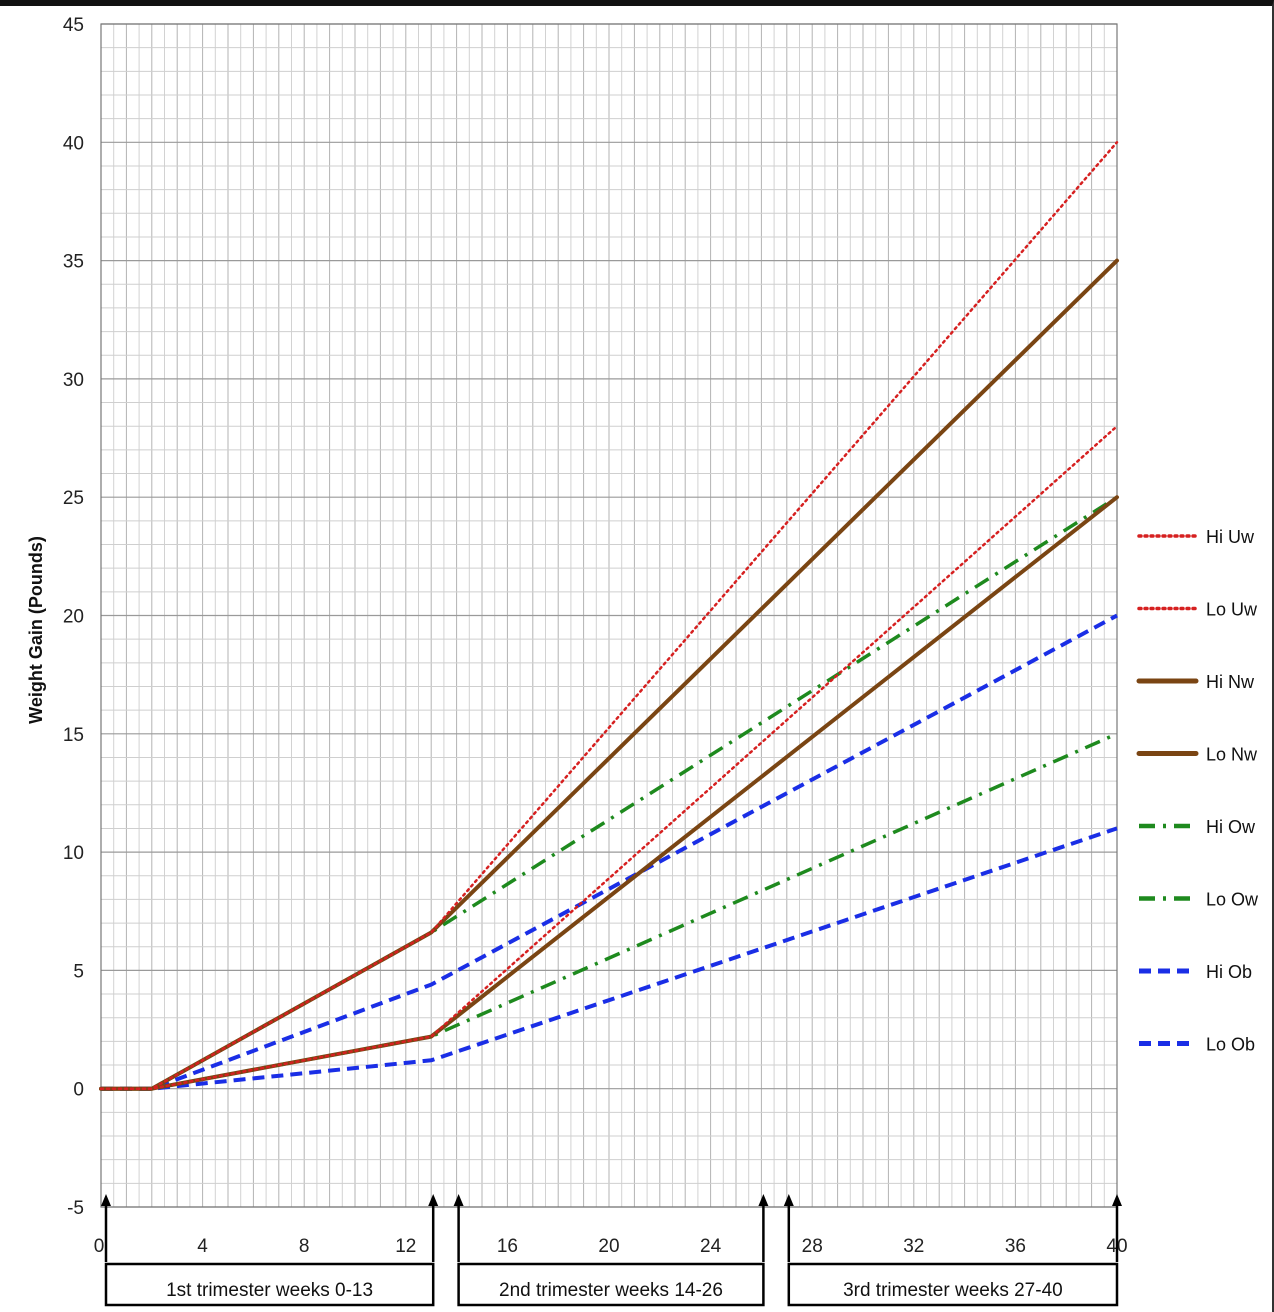  Describe the element at coordinates (1232, 610) in the screenshot. I see `legend-label: Lo Uw` at that location.